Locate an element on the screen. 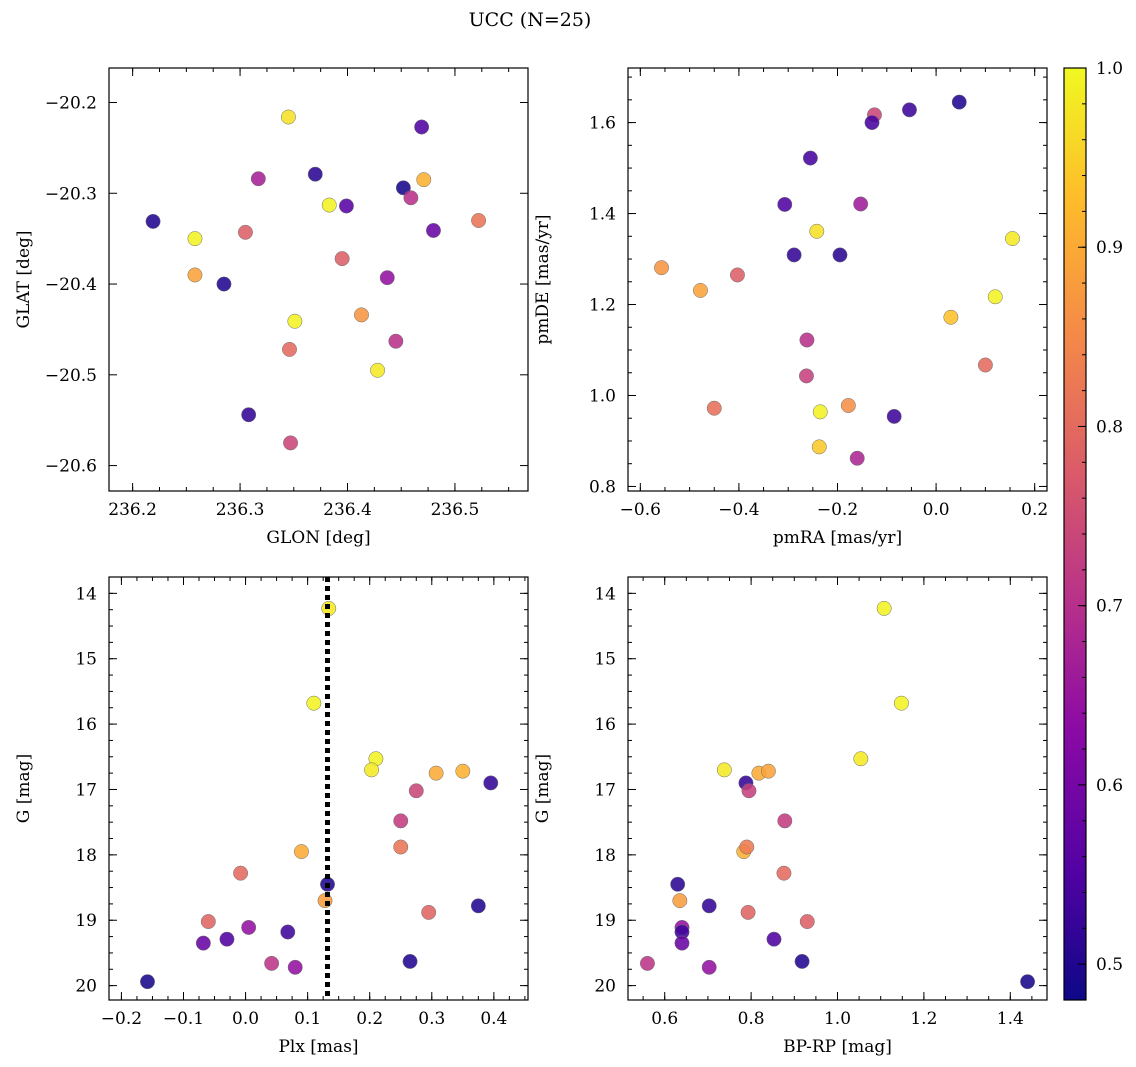 This screenshot has height=1067, width=1136. x-tick-label: −0.6 is located at coordinates (640, 510).